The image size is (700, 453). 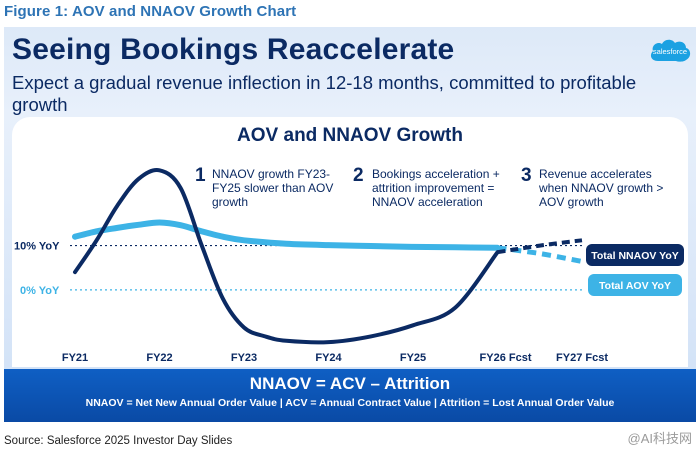 What do you see at coordinates (350, 383) in the screenshot?
I see `footer-equation: NNAOV = ACV – Attrition` at bounding box center [350, 383].